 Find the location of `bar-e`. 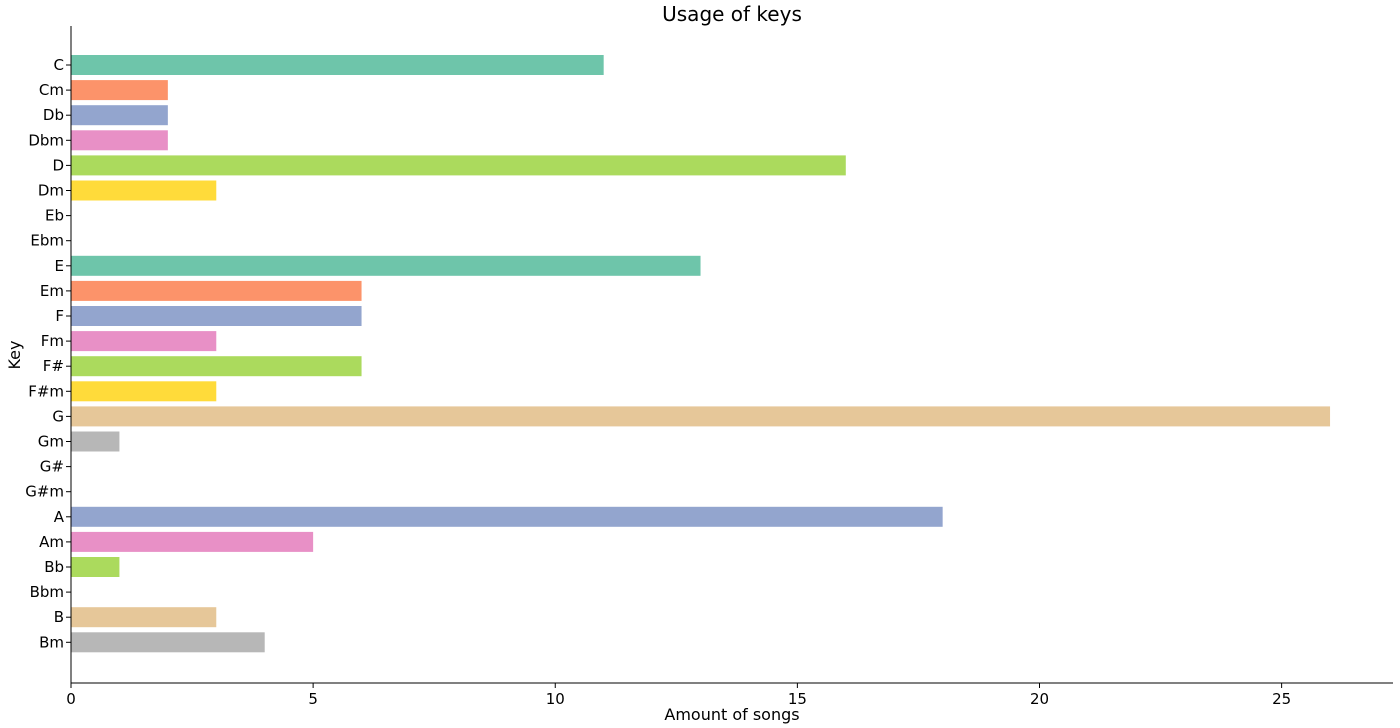

bar-e is located at coordinates (386, 265).